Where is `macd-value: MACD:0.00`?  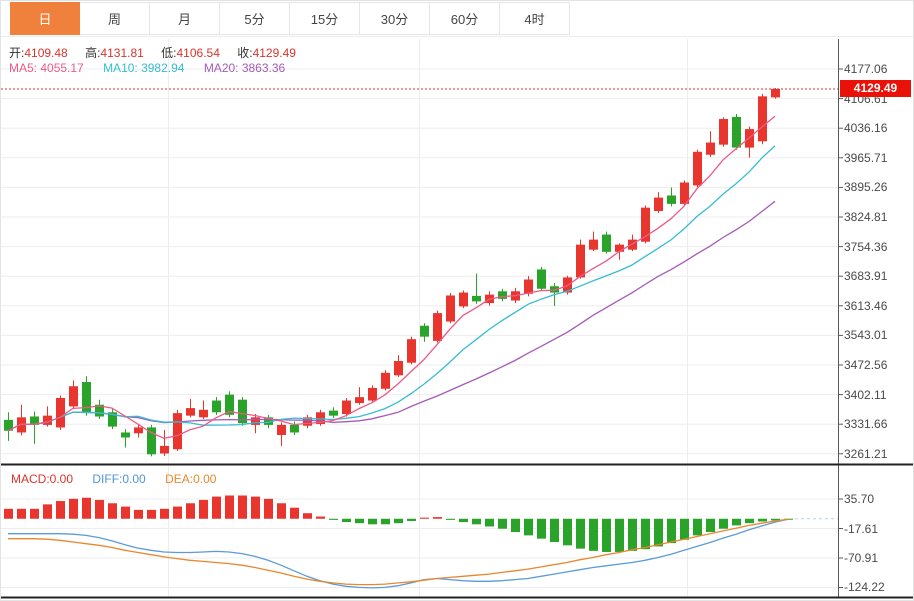
macd-value: MACD:0.00 is located at coordinates (42, 479).